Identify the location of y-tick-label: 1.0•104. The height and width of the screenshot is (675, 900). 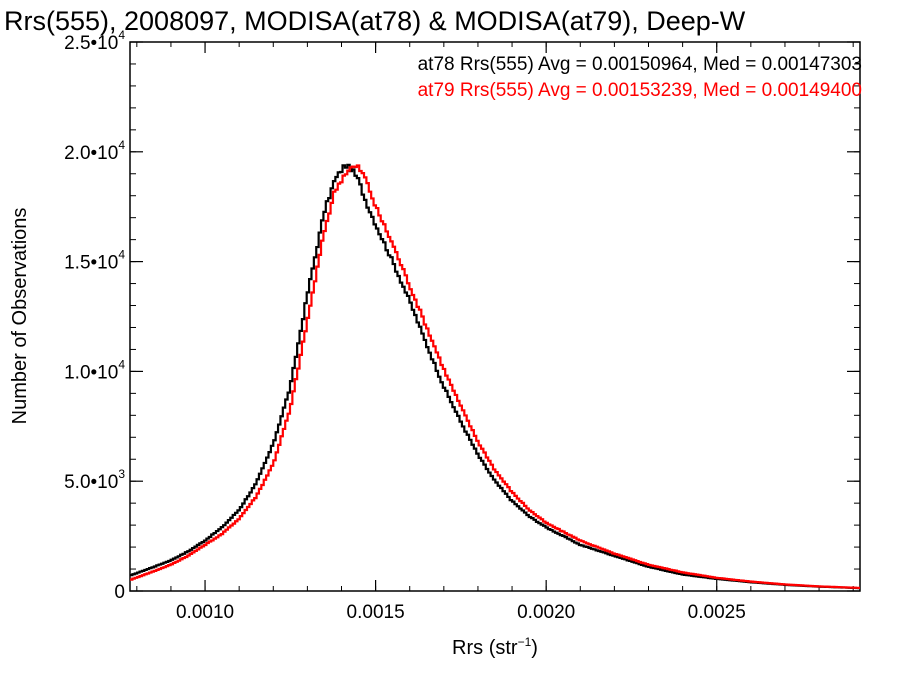
(94, 370).